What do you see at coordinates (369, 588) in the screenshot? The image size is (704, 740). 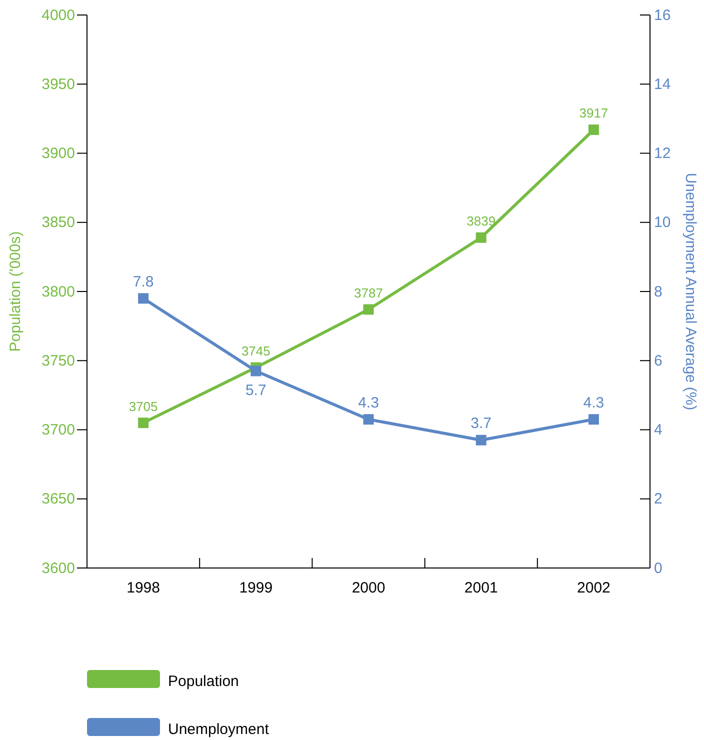 I see `x-tick-label: 2000` at bounding box center [369, 588].